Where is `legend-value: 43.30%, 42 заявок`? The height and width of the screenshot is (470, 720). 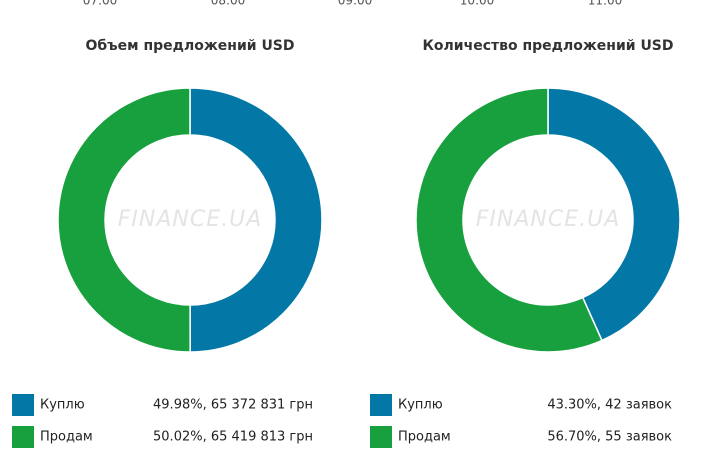
legend-value: 43.30%, 42 заявок is located at coordinates (609, 405).